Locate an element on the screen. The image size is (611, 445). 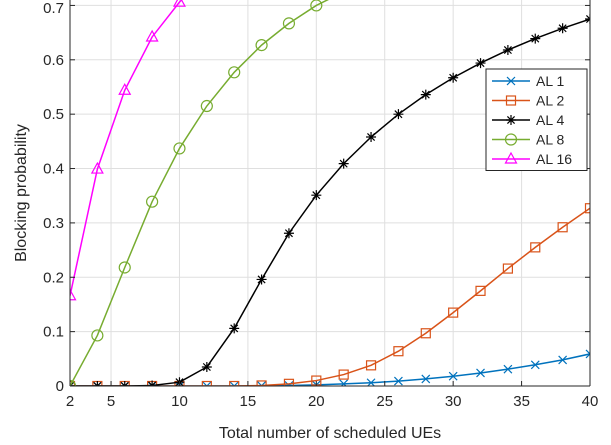
legend: AL 1 AL 2 AL 4 AL 8 AL 16 is located at coordinates (536, 119).